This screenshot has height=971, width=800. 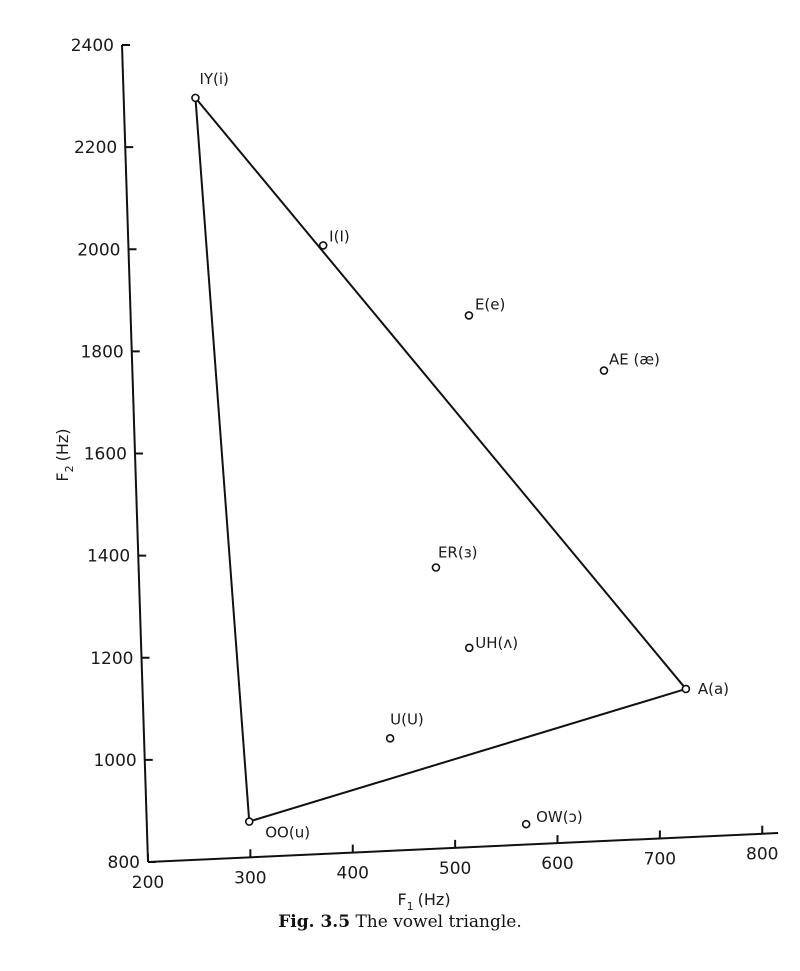 I want to click on point-label-a-a: A(a), so click(x=713, y=689).